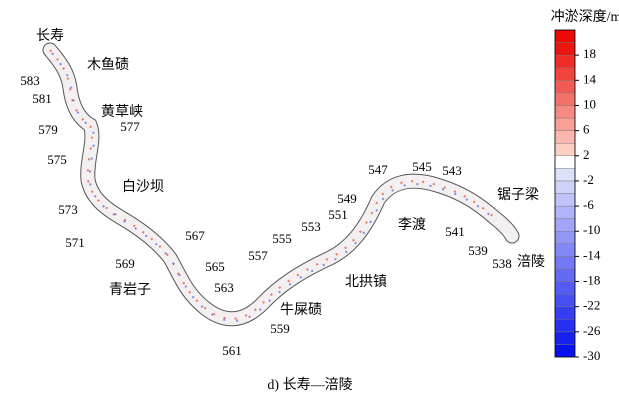 Image resolution: width=619 pixels, height=408 pixels. Describe the element at coordinates (125, 263) in the screenshot. I see `section-label: 569` at that location.